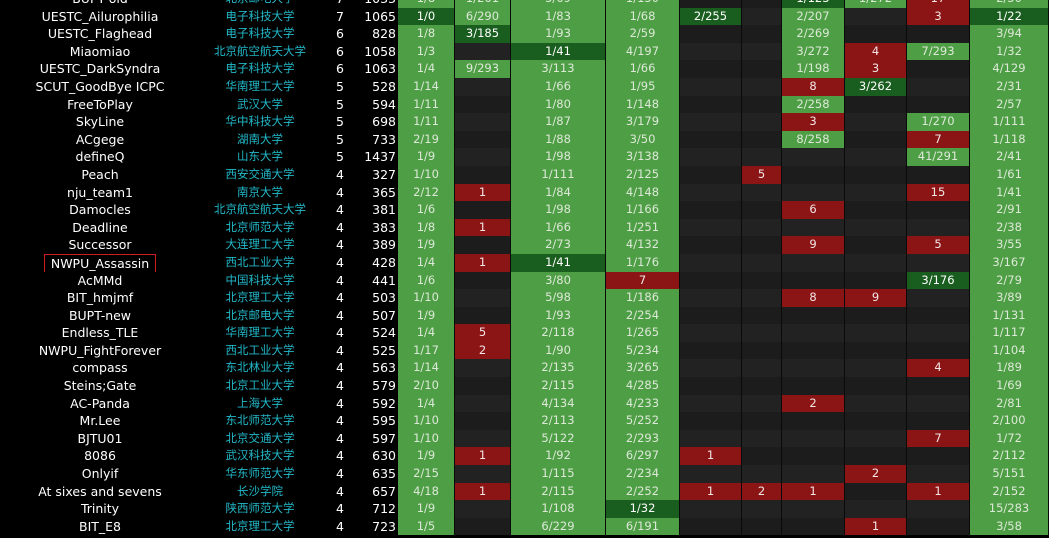  What do you see at coordinates (813, 51) in the screenshot?
I see `problem-cell-accepted: 3/272` at bounding box center [813, 51].